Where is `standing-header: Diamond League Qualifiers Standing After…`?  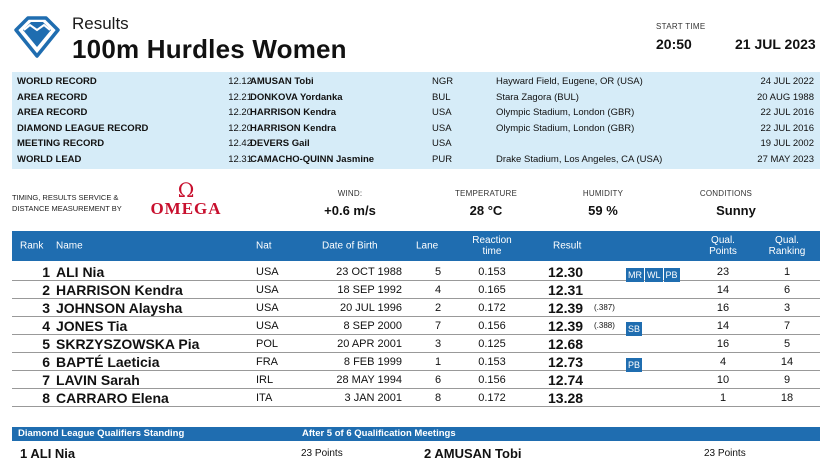
standing-header: Diamond League Qualifiers Standing After… is located at coordinates (416, 434).